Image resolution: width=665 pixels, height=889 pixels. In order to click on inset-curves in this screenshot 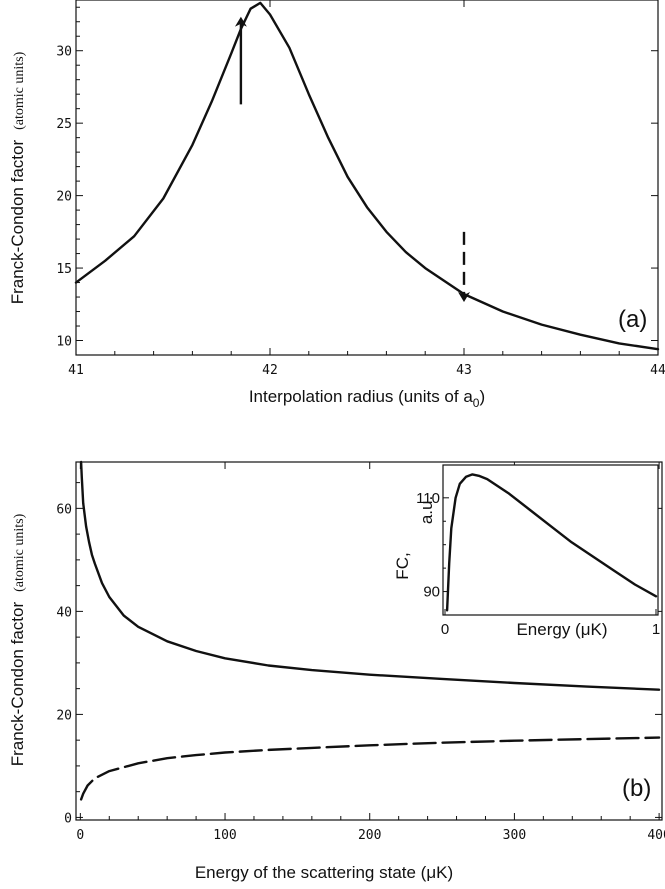, I will do `click(551, 542)`.